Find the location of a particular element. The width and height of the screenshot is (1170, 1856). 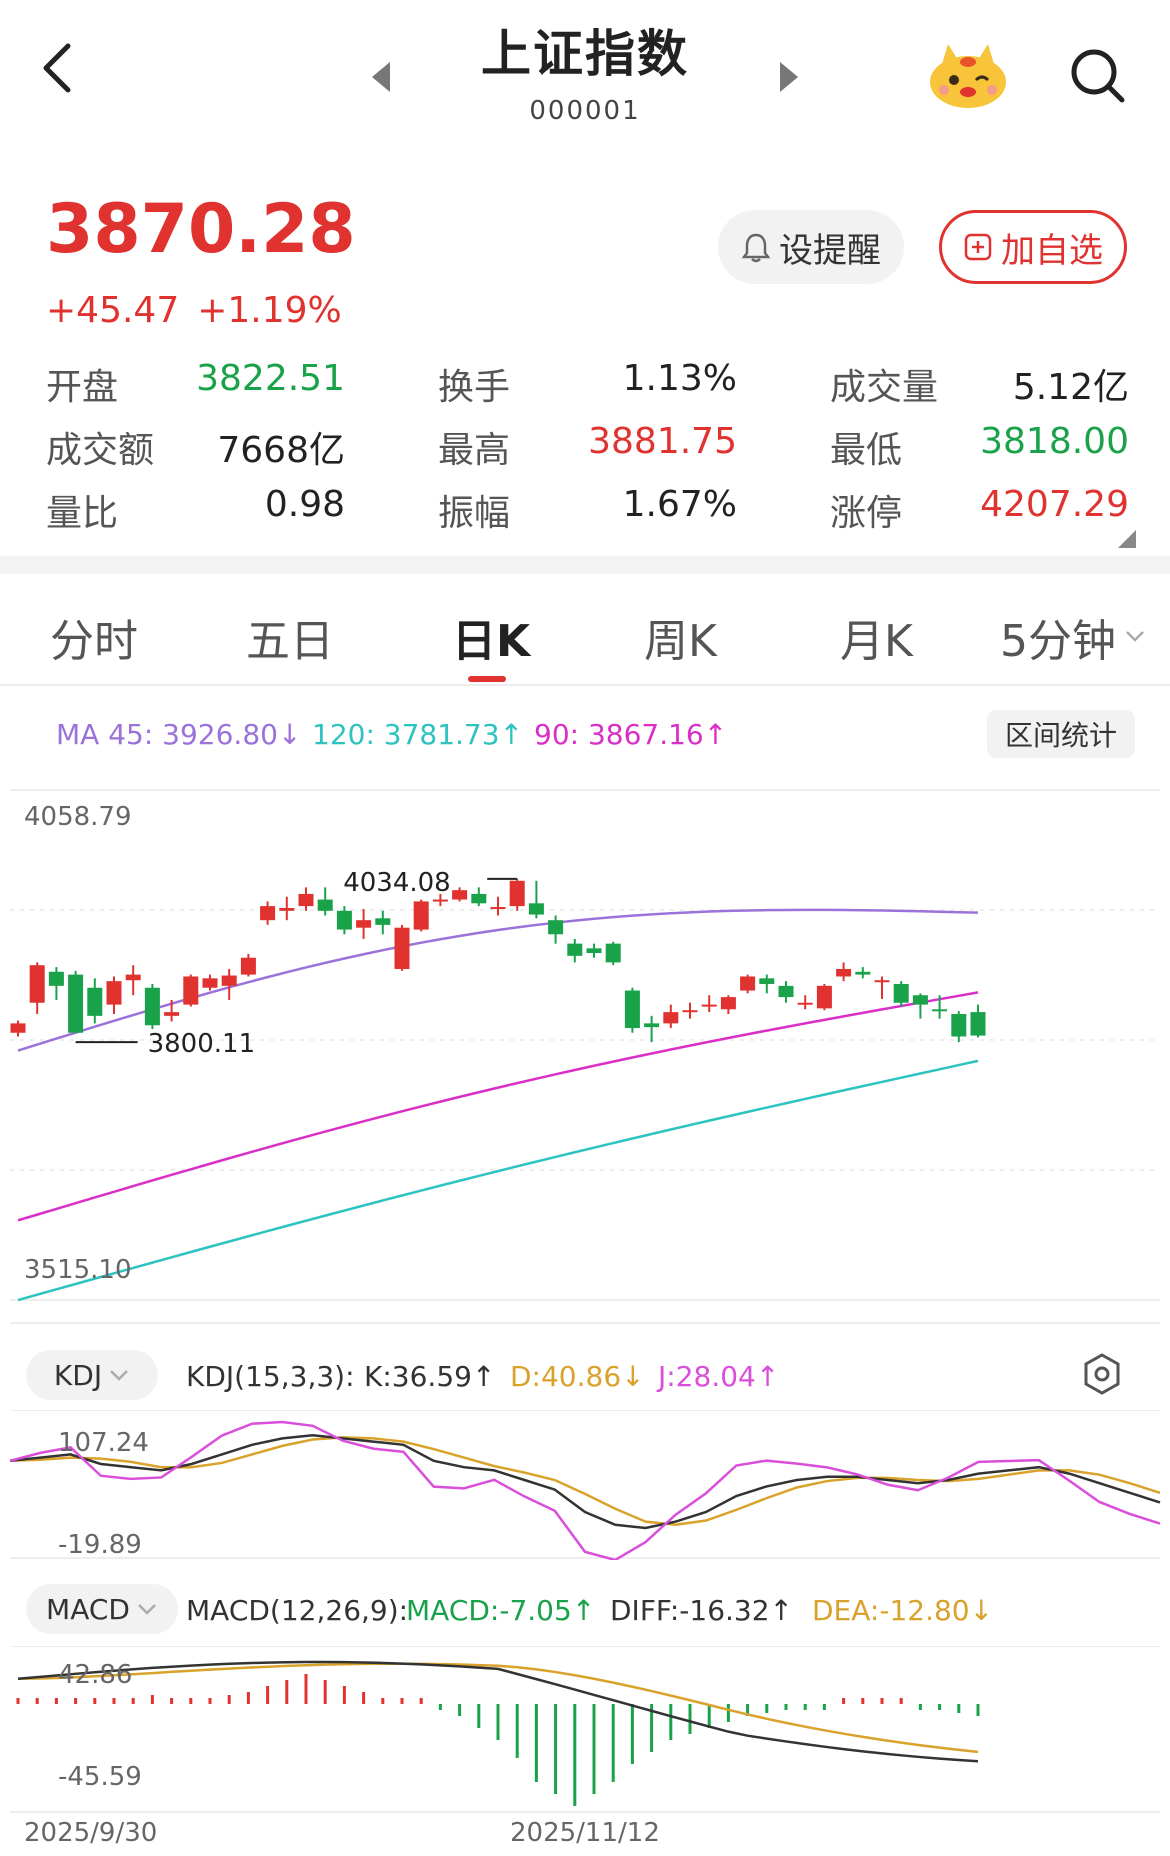

kdj-k-value: K:36.59↑ is located at coordinates (430, 1376).